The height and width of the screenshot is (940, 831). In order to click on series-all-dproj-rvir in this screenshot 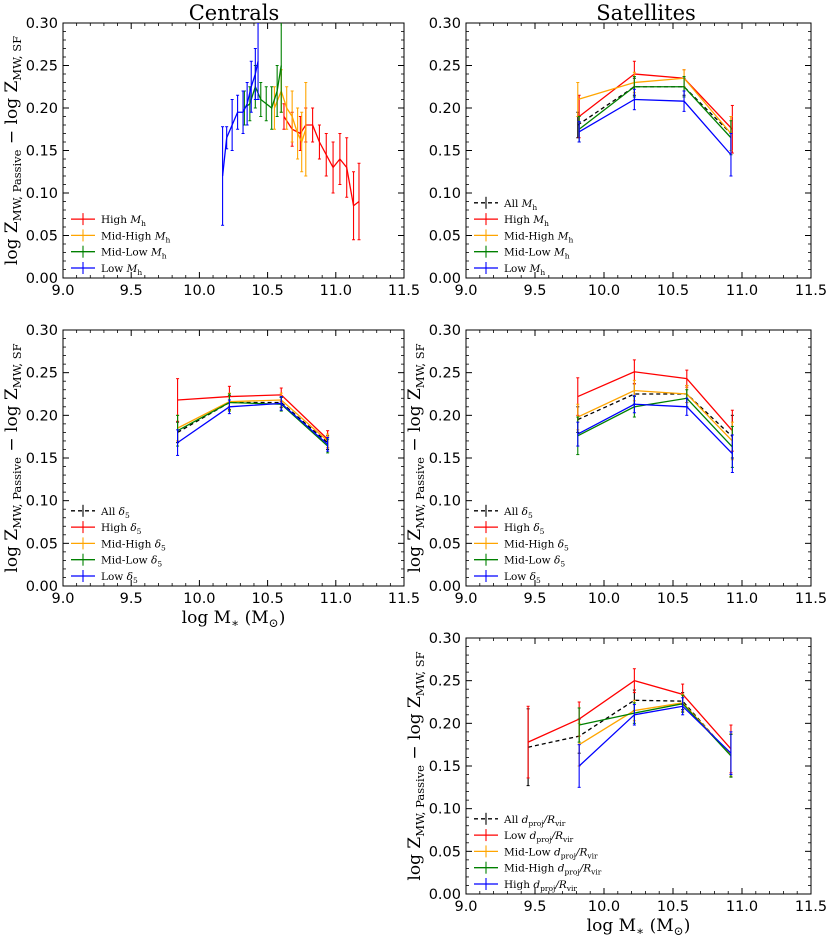, I will do `click(629, 738)`.